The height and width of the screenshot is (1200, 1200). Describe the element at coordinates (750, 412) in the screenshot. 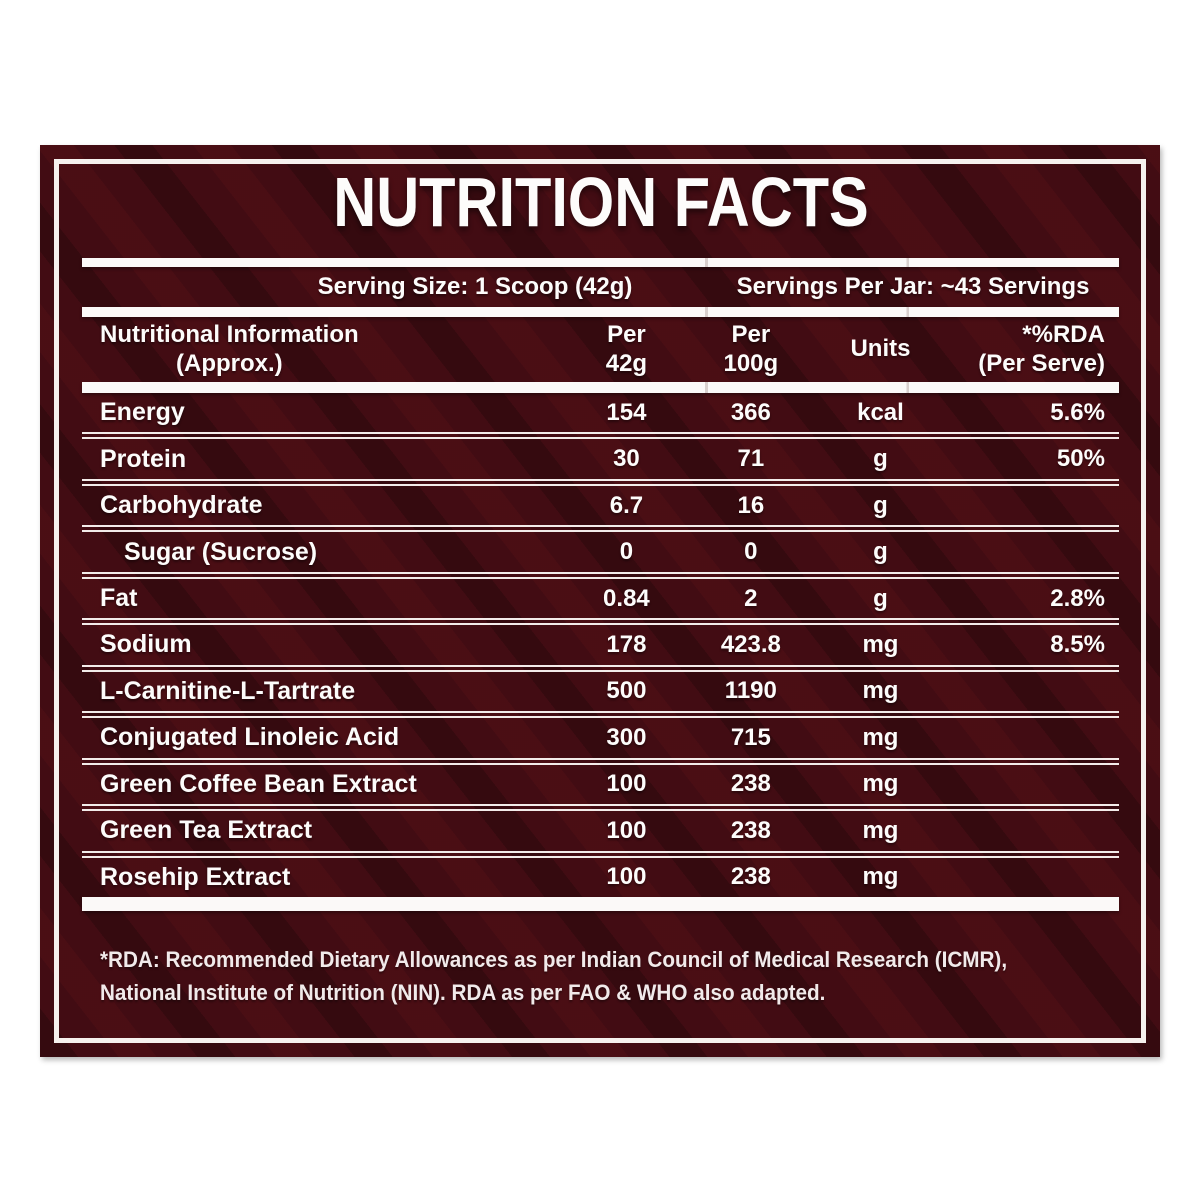

I see `value-per-100g: 366` at that location.